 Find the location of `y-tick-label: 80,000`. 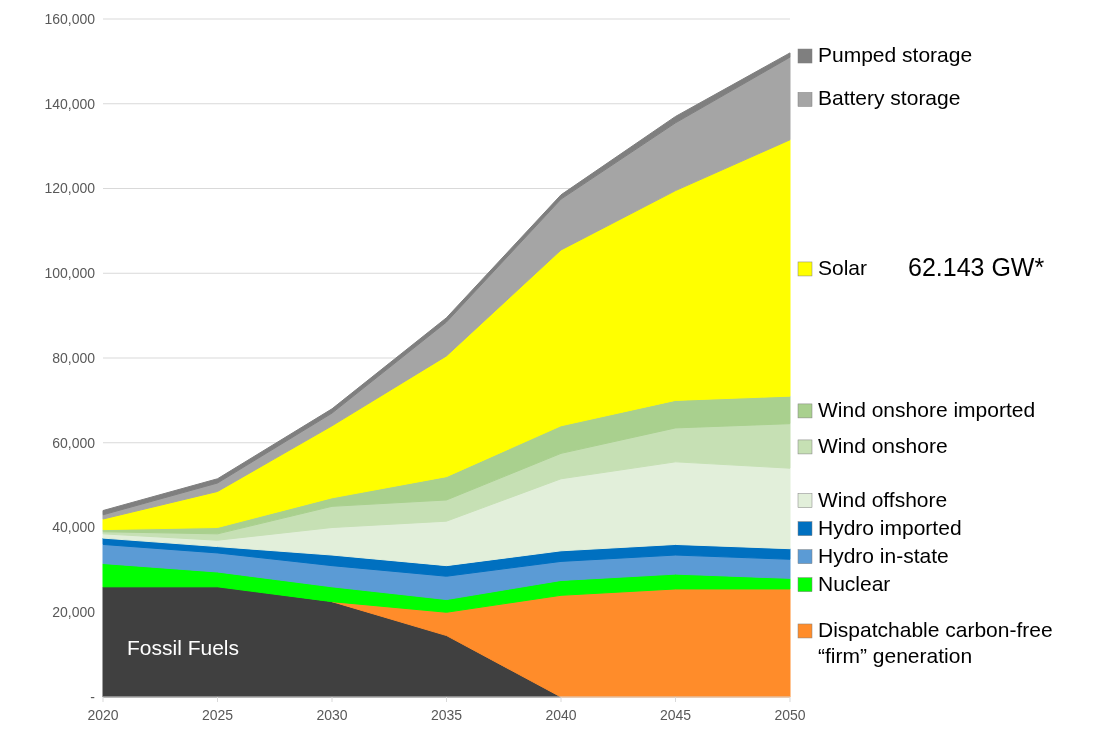

y-tick-label: 80,000 is located at coordinates (74, 357).